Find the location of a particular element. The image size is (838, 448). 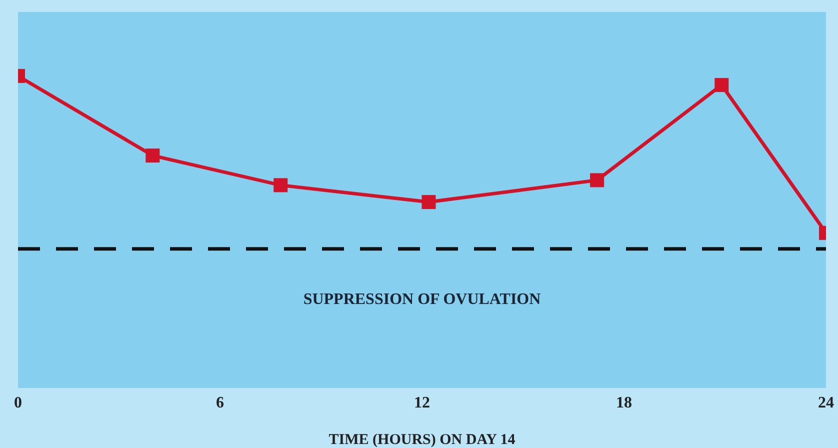

ref-line-label: SUPPRESSION OF OVULATION is located at coordinates (422, 299).